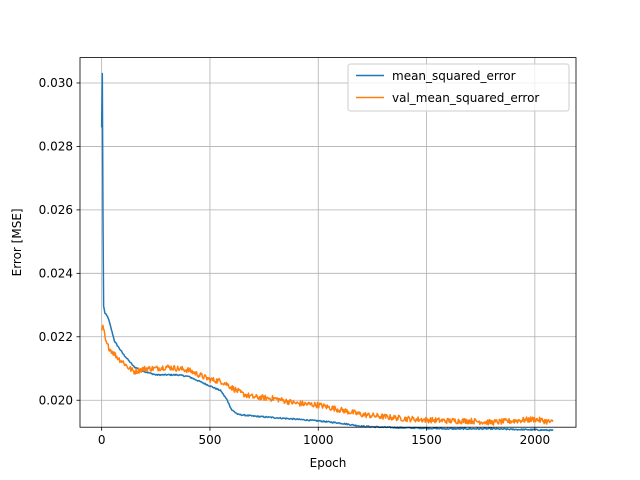 The image size is (640, 480). Describe the element at coordinates (59, 241) in the screenshot. I see `y-axis: 0.020 0.022 0.024 0.026 0.028 0.030` at that location.